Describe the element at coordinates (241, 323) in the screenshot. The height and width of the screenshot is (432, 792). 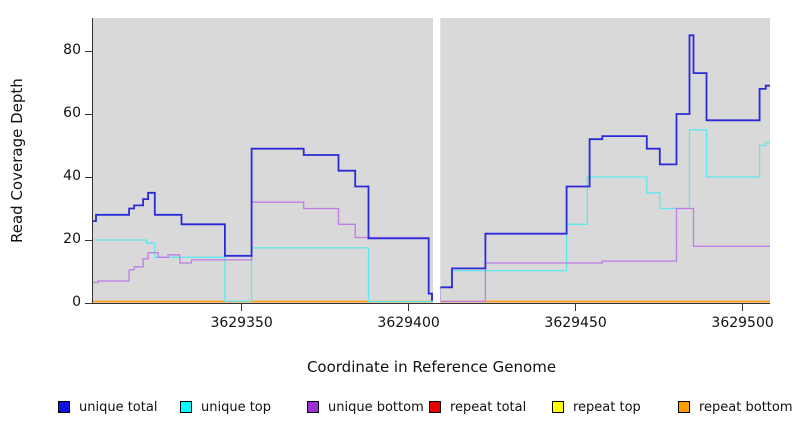
I see `x-tick-label: 3629350` at that location.